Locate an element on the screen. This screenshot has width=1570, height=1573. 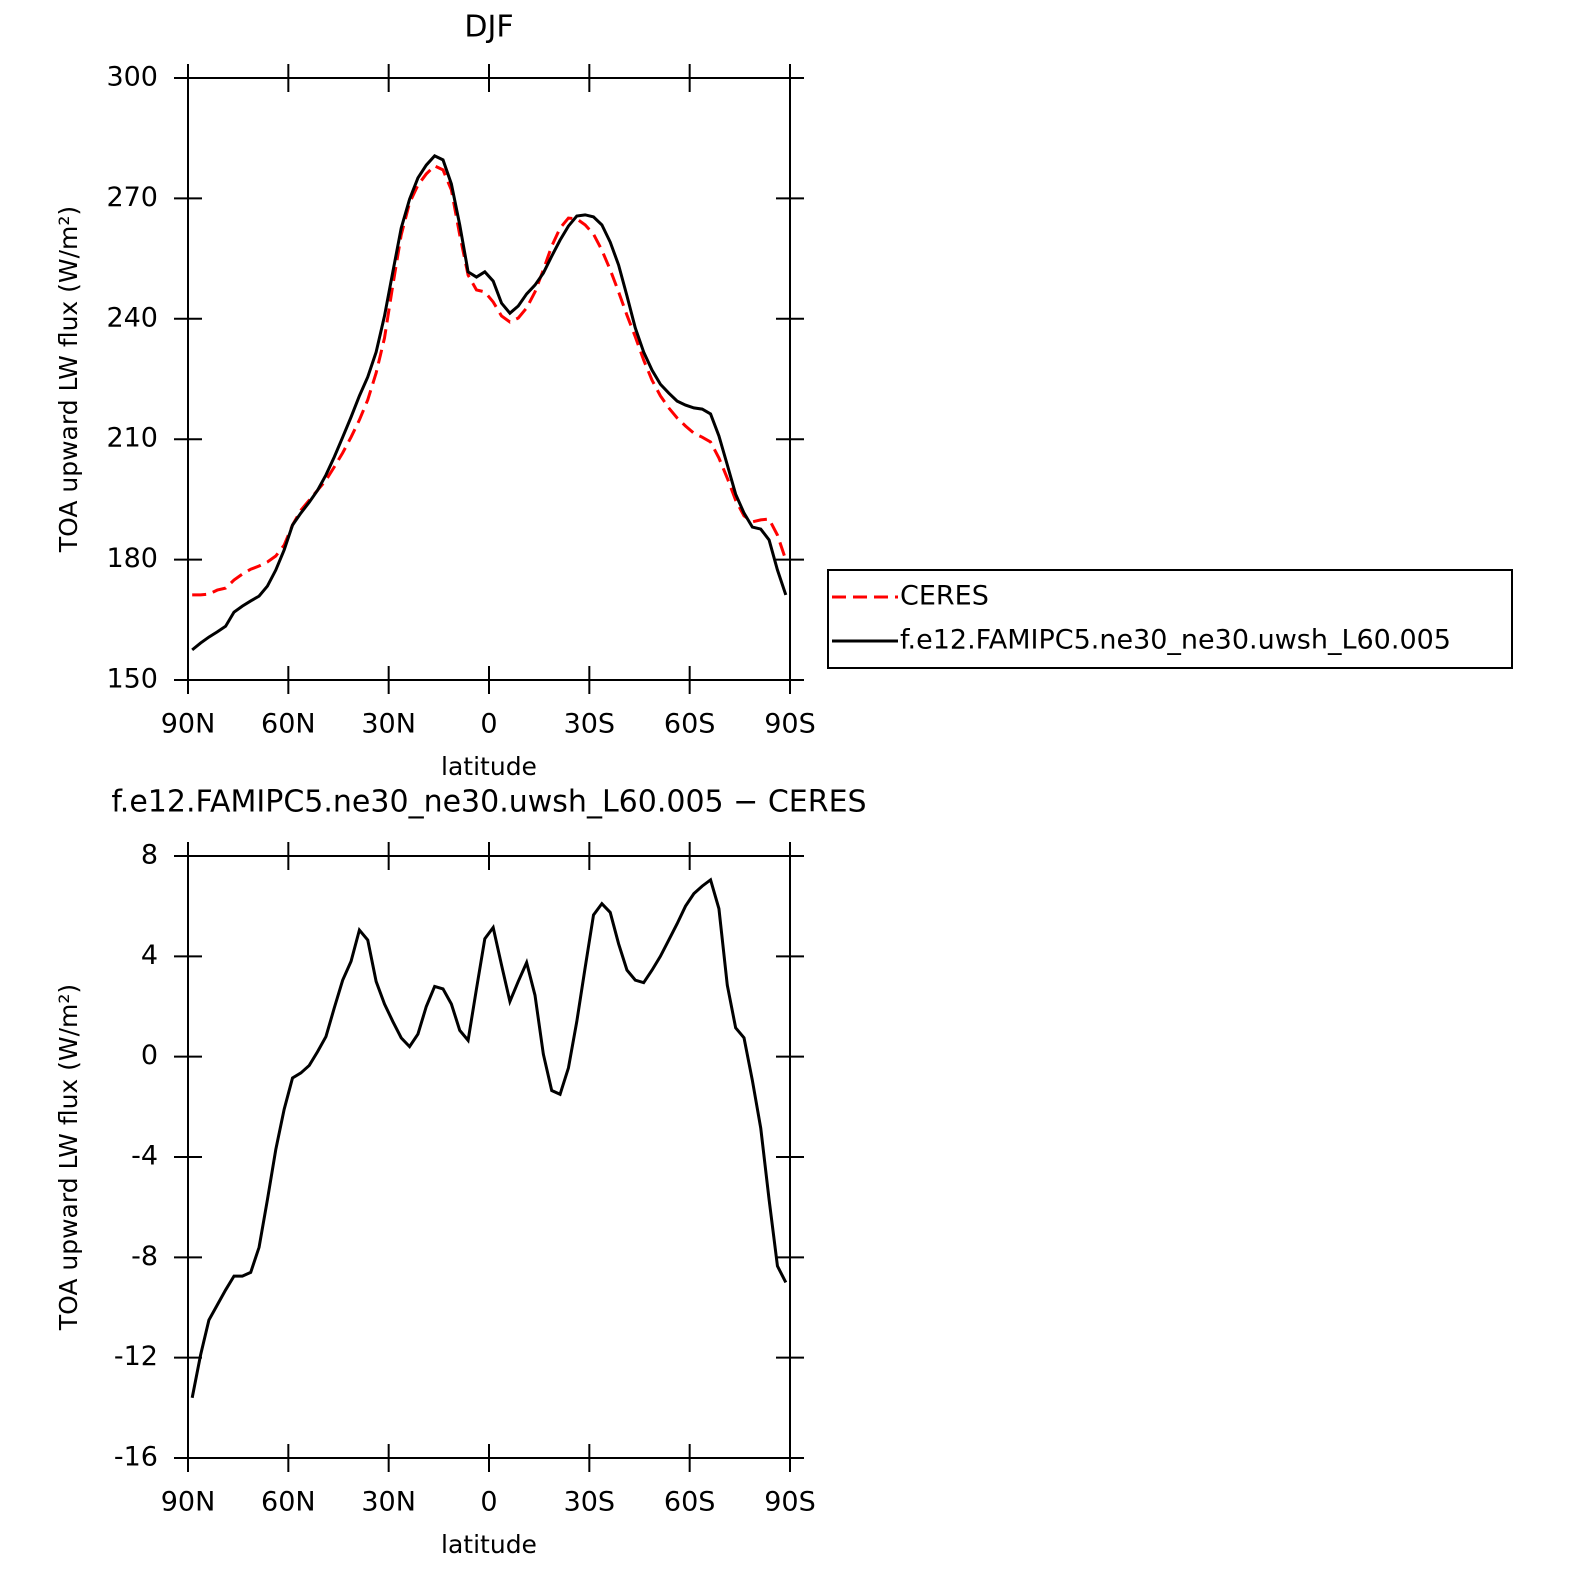
legend-label: f.e12.FAMIPC5.ne30_ne30.uwsh_L60.005 is located at coordinates (1175, 640).